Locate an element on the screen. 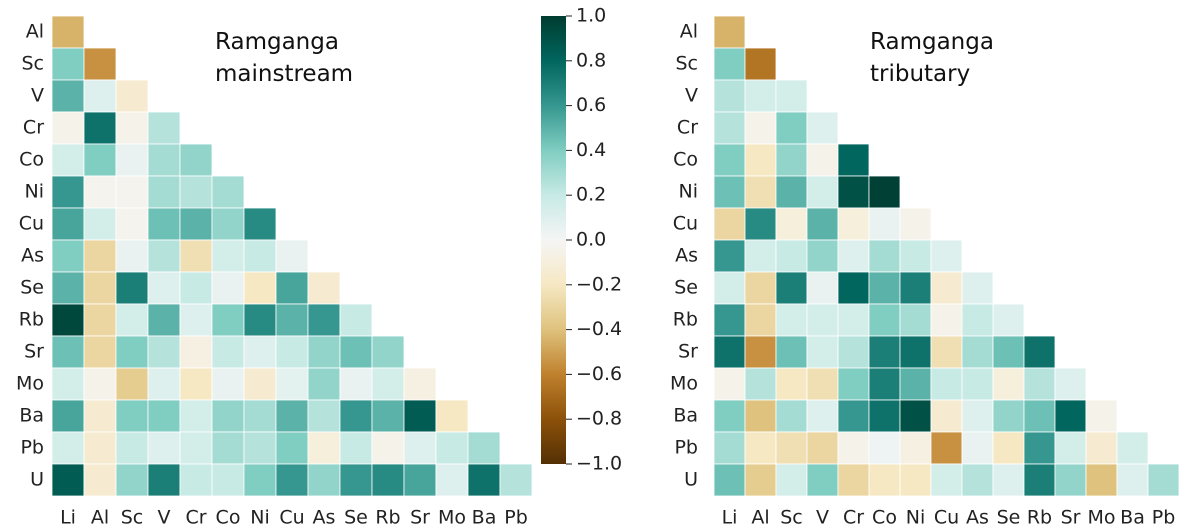  y-tick-label: Sr is located at coordinates (688, 352).